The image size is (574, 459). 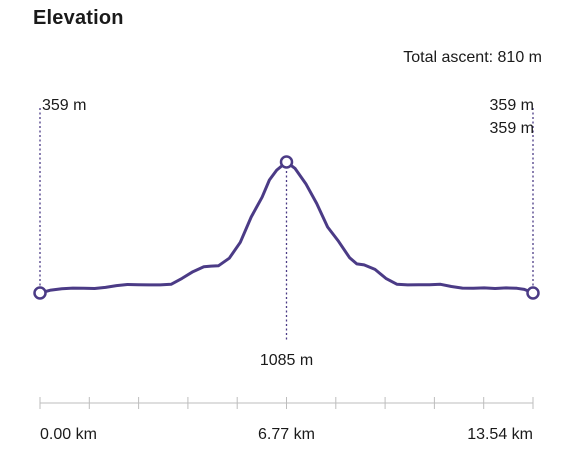 What do you see at coordinates (286, 434) in the screenshot?
I see `x-tick-label-1: 6.77 km` at bounding box center [286, 434].